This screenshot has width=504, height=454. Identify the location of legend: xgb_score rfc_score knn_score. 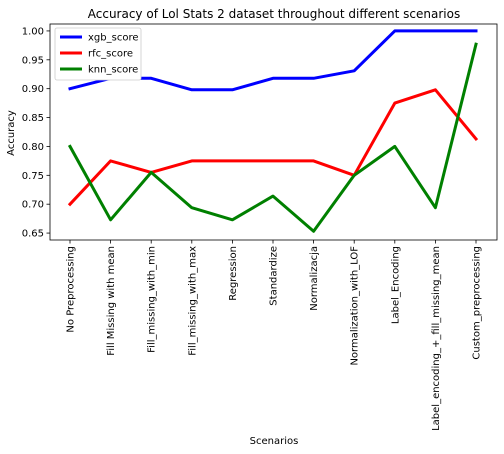
(98, 54).